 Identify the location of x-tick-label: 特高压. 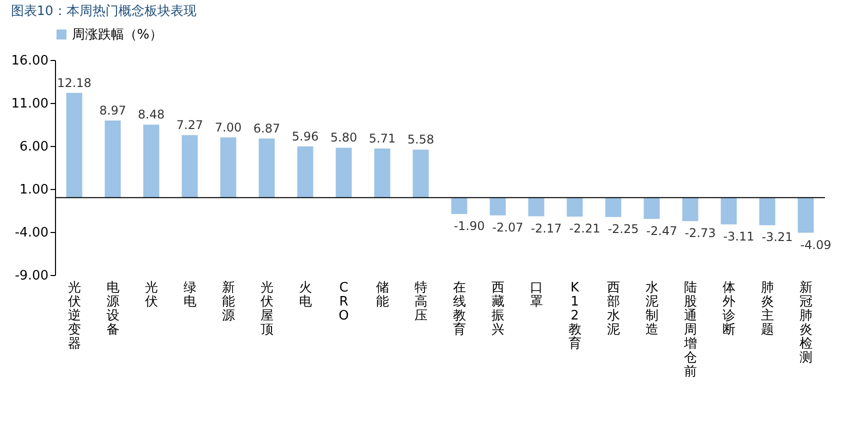
(421, 302).